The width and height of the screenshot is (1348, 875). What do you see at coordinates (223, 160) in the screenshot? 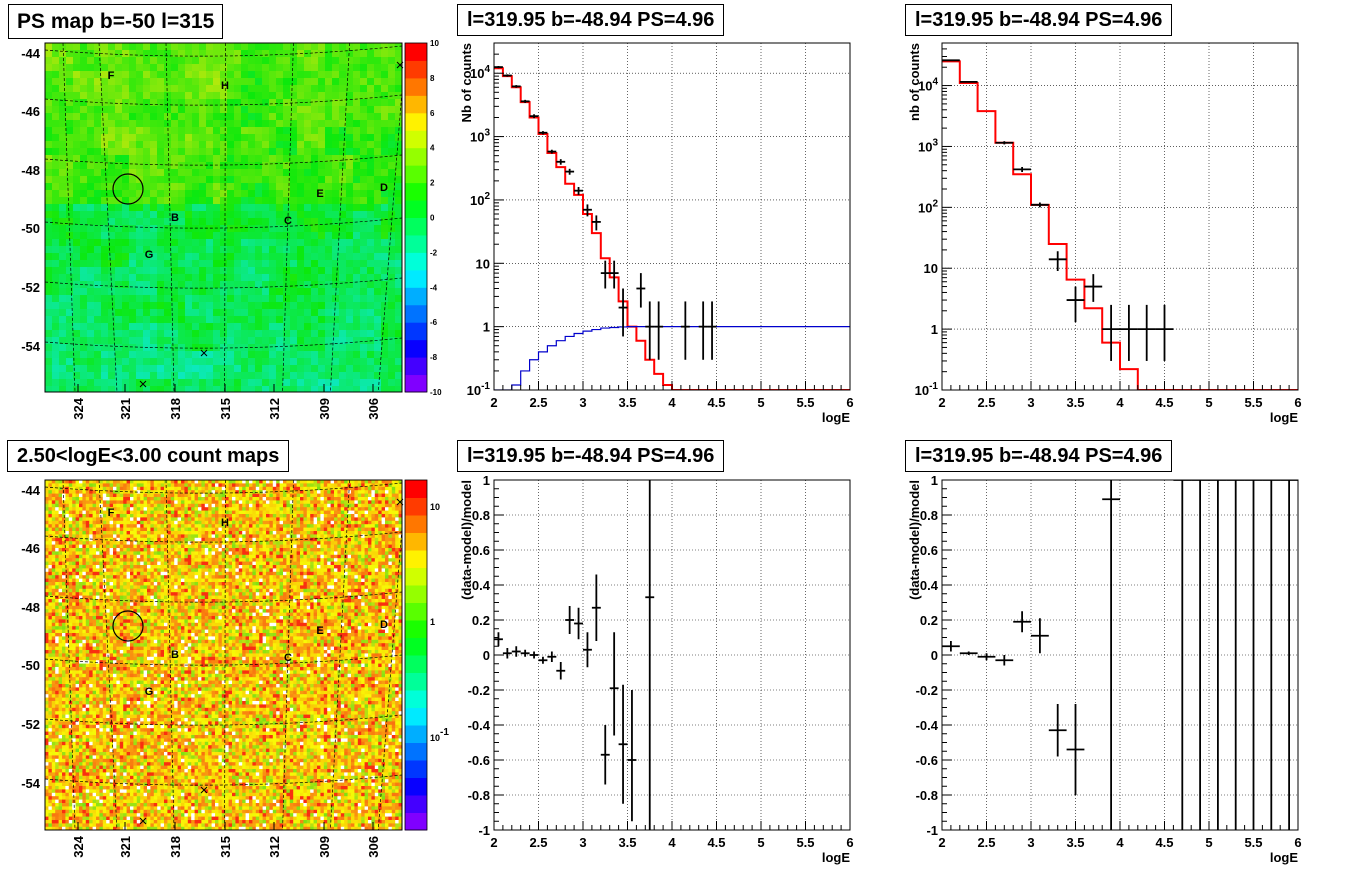
I see `latitude-line` at bounding box center [223, 160].